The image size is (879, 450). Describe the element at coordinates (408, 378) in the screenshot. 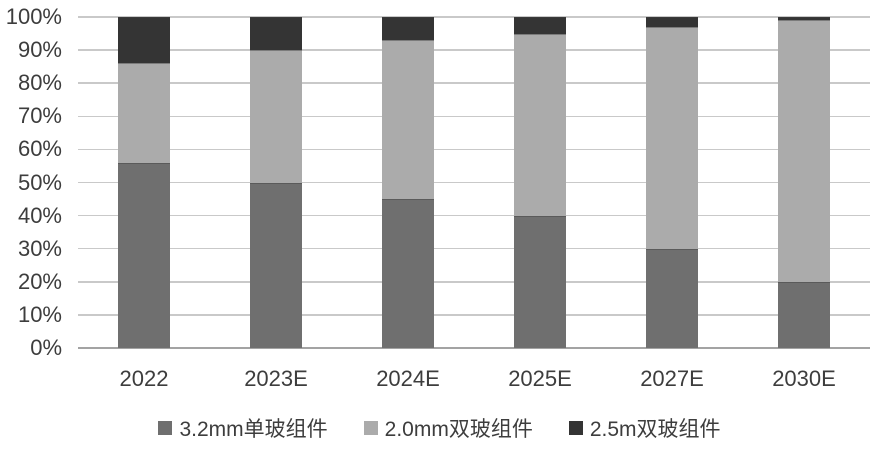

I see `x-tick-label-2024E: 2024E` at that location.